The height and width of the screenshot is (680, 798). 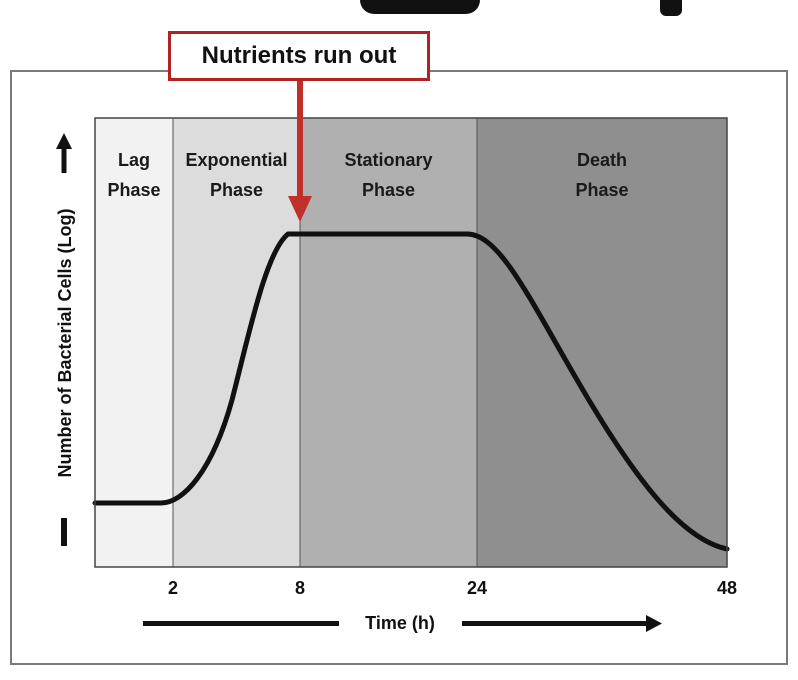 I want to click on cropped-title-fragment, so click(x=399, y=15).